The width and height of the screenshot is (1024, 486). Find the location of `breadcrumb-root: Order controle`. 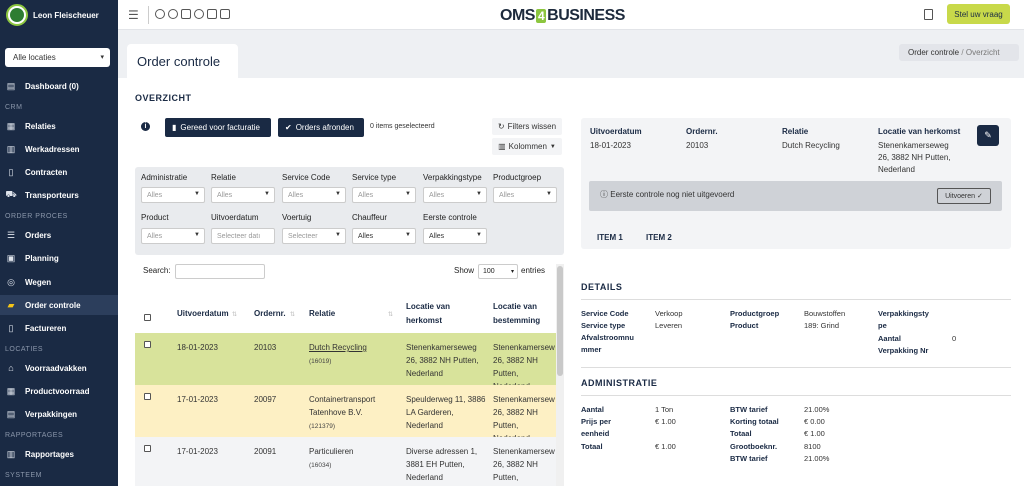

breadcrumb-root: Order controle is located at coordinates (934, 52).